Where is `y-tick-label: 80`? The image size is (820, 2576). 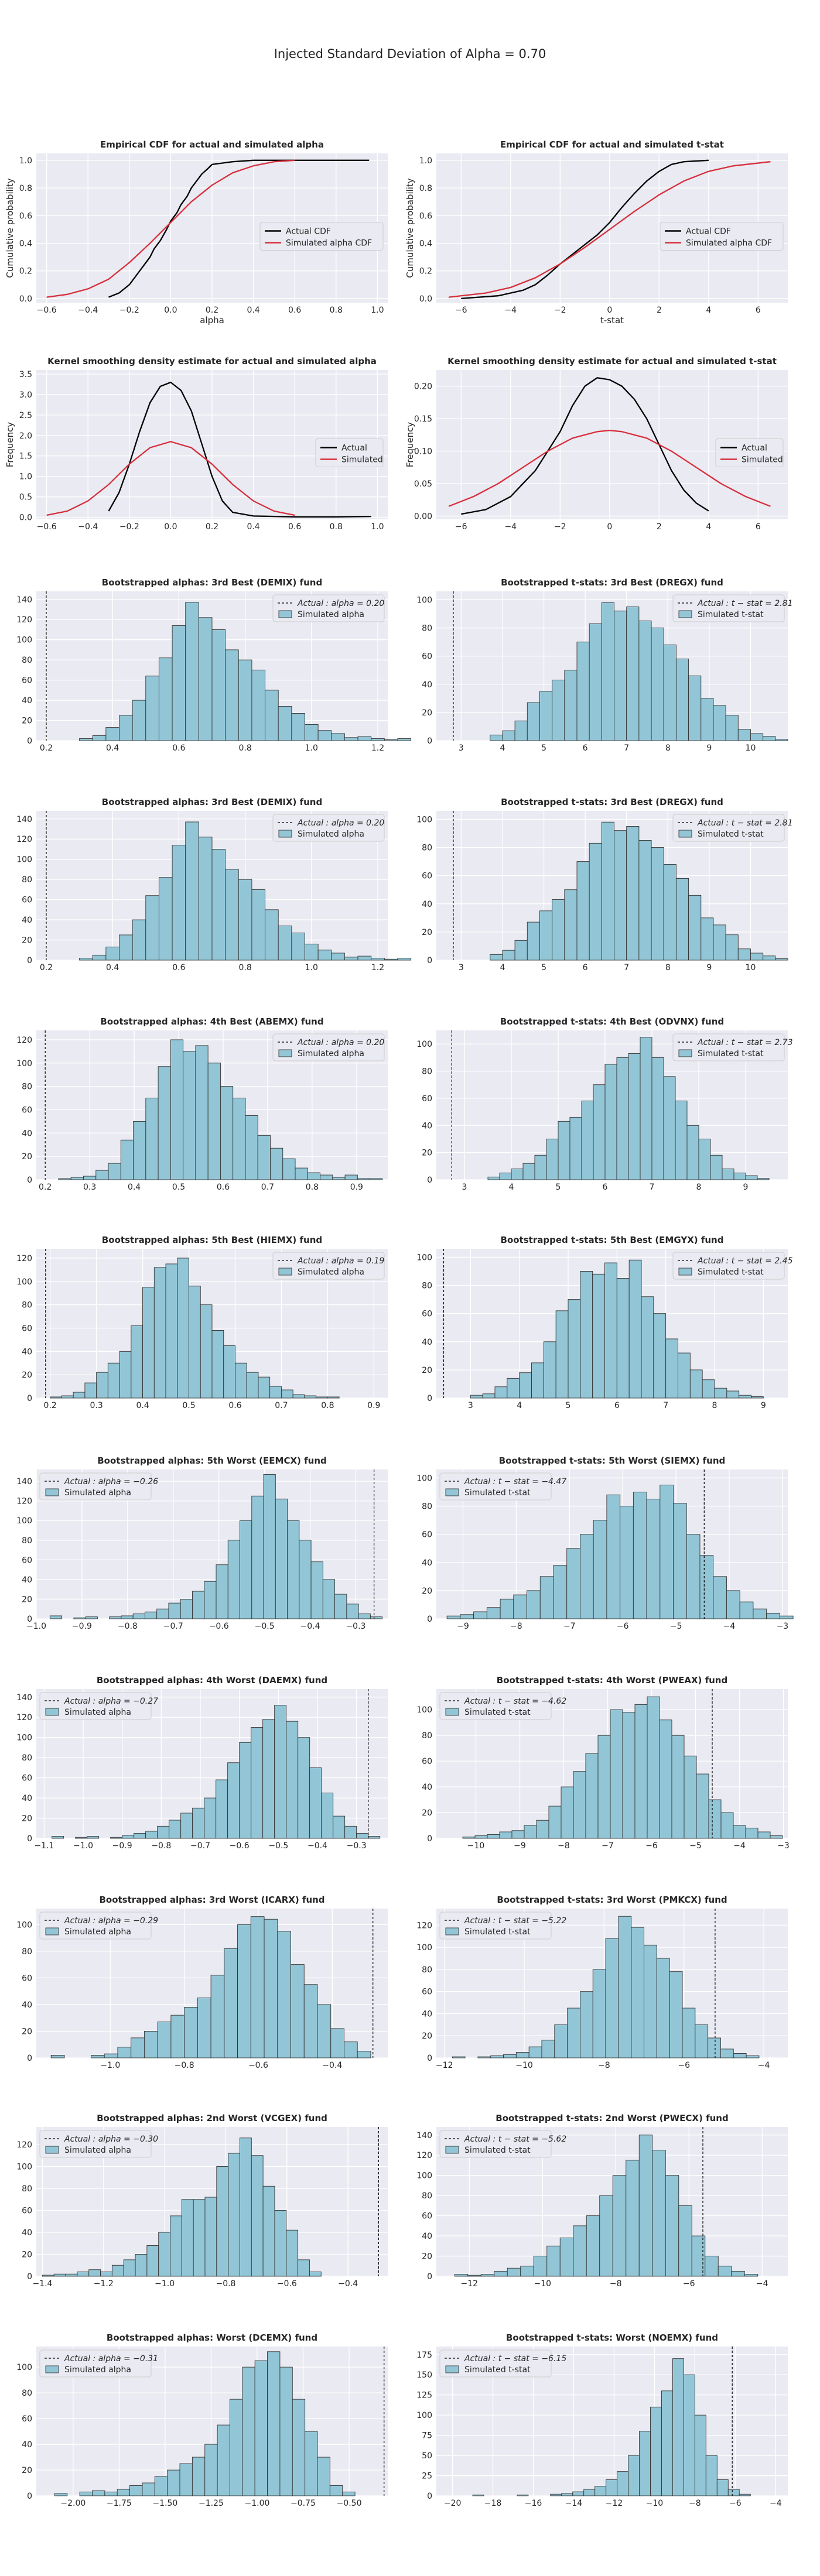
y-tick-label: 80 is located at coordinates (427, 1072).